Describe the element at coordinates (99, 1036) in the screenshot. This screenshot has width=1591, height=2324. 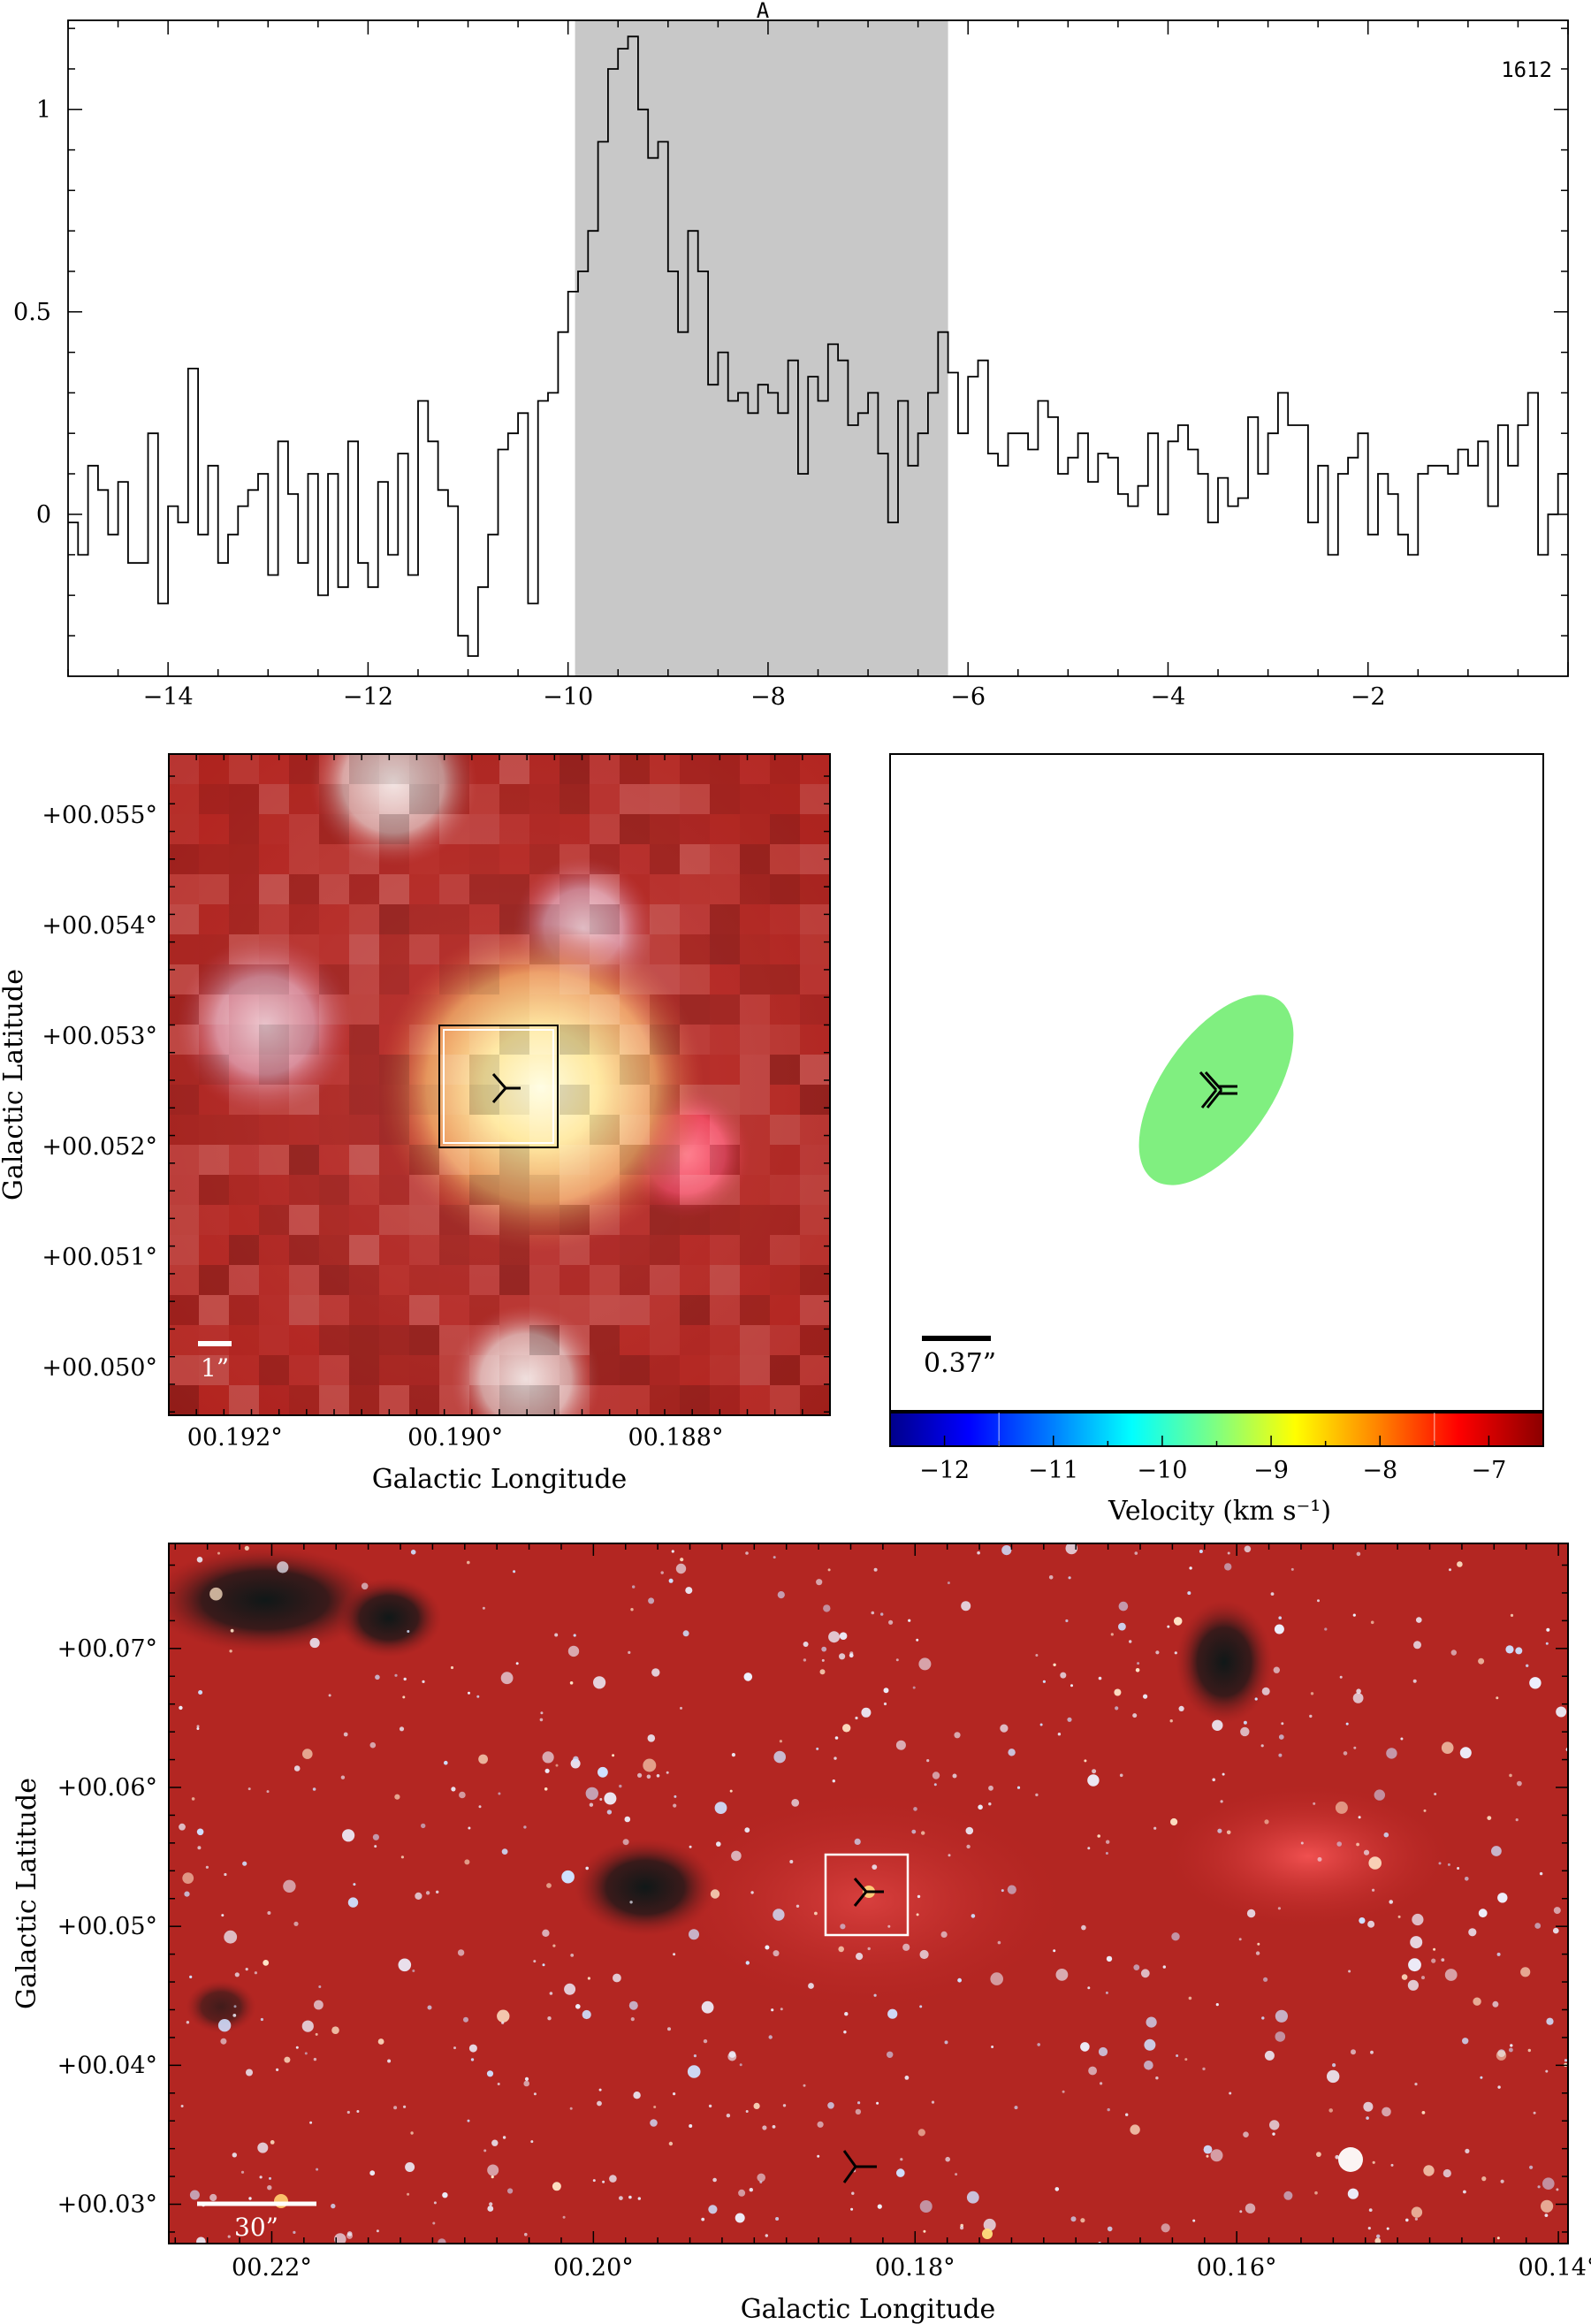
I see `zoom-y-tick-label: +00.053°` at that location.